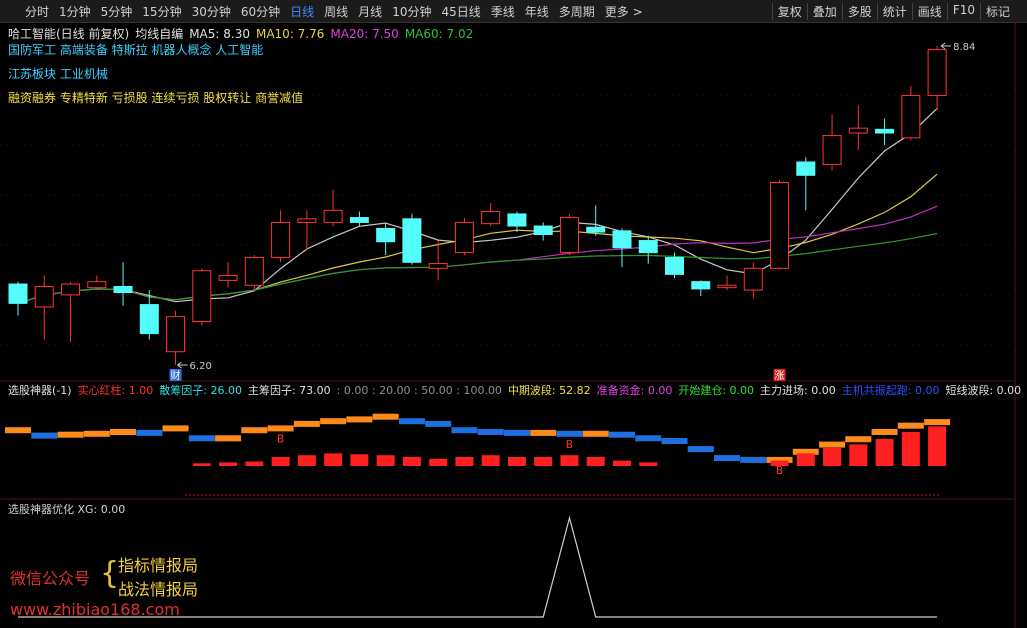  Describe the element at coordinates (50, 578) in the screenshot. I see `wm-account: 微信公众号` at that location.